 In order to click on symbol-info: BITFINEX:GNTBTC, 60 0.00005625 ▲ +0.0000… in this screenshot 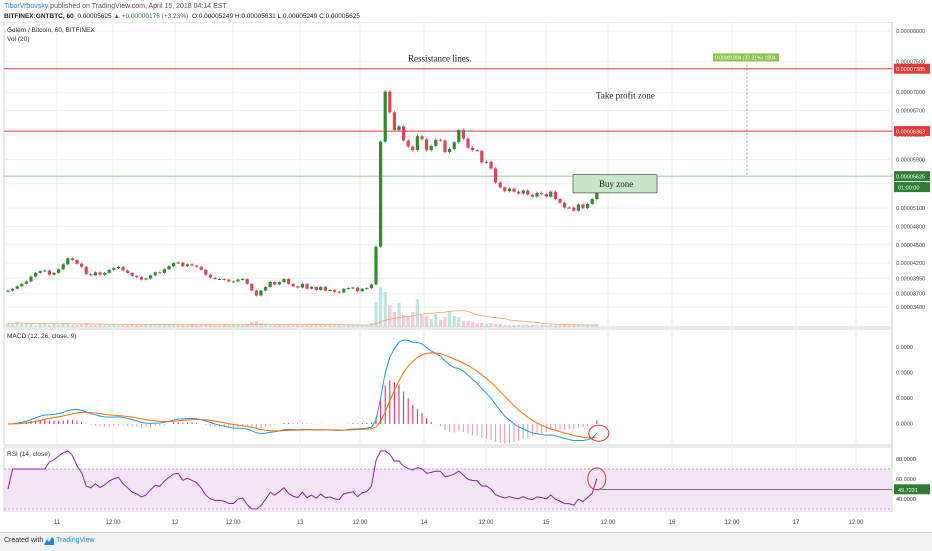, I will do `click(182, 16)`.